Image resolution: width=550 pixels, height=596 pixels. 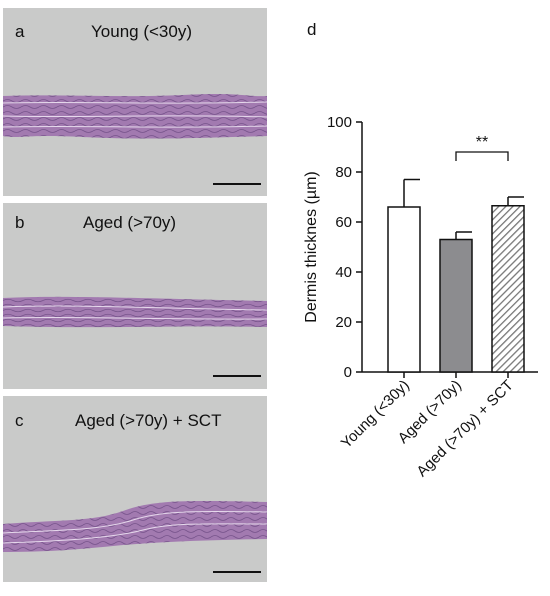 I want to click on scale-bar-b, so click(x=237, y=376).